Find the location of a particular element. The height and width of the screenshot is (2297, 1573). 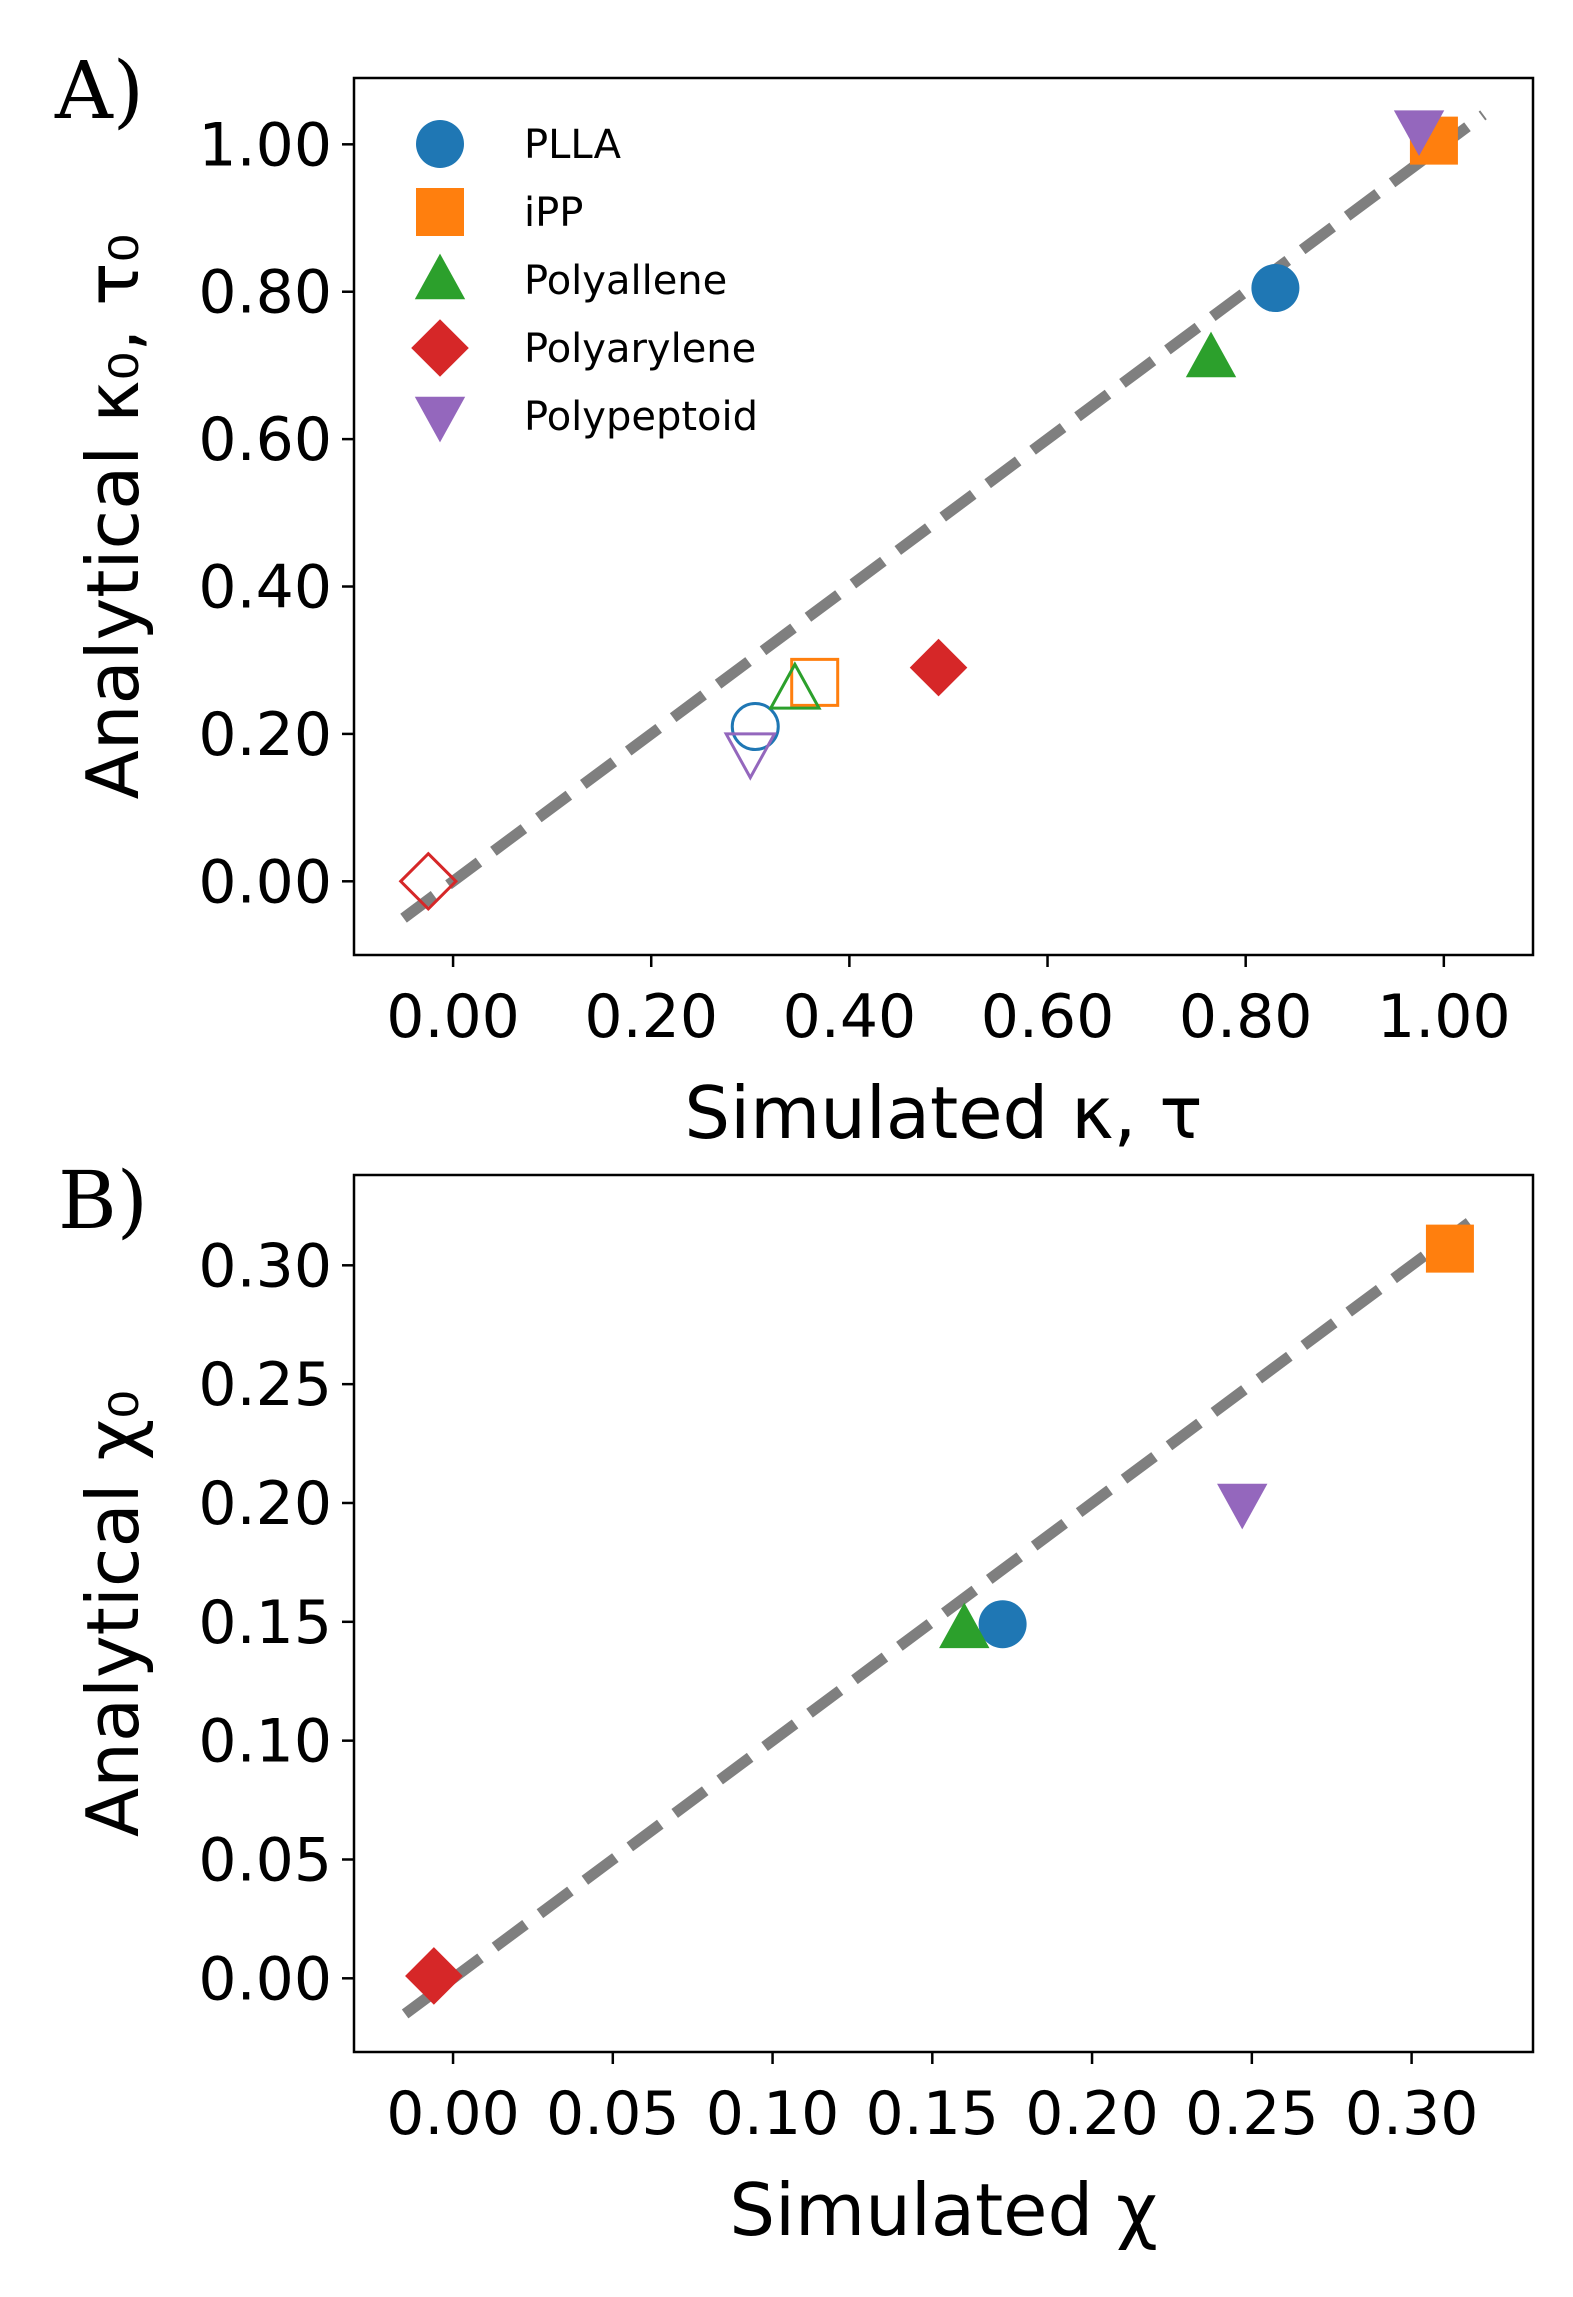

legend-marker-polyarylene is located at coordinates (440, 348).